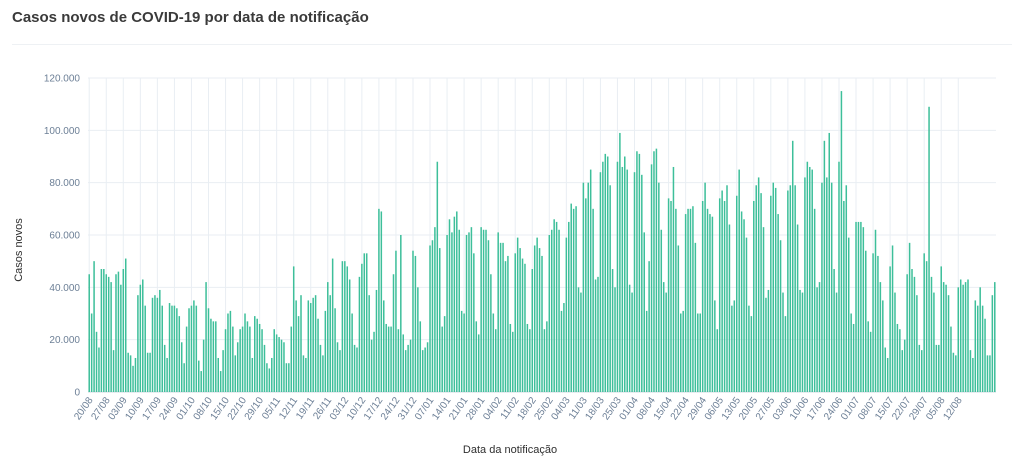 This screenshot has height=465, width=1024. What do you see at coordinates (512, 44) in the screenshot?
I see `title-divider` at bounding box center [512, 44].